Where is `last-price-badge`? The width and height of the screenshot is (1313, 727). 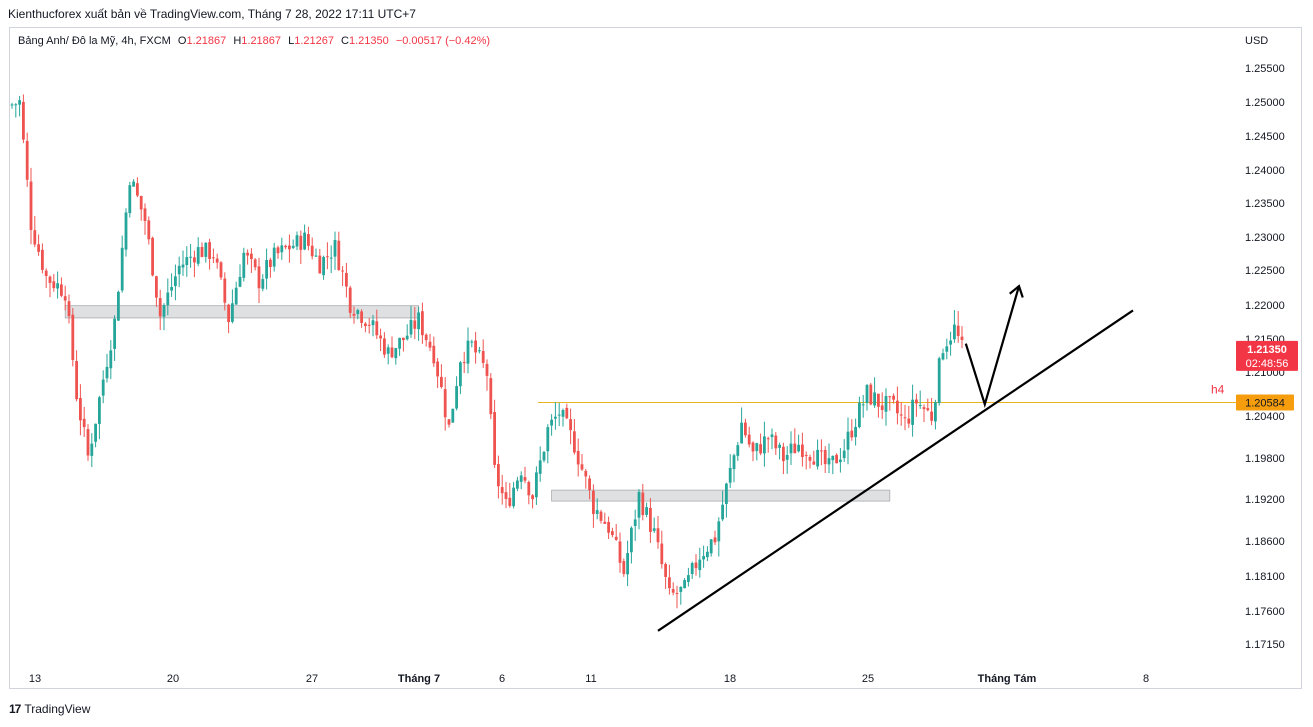
last-price-badge is located at coordinates (1267, 355).